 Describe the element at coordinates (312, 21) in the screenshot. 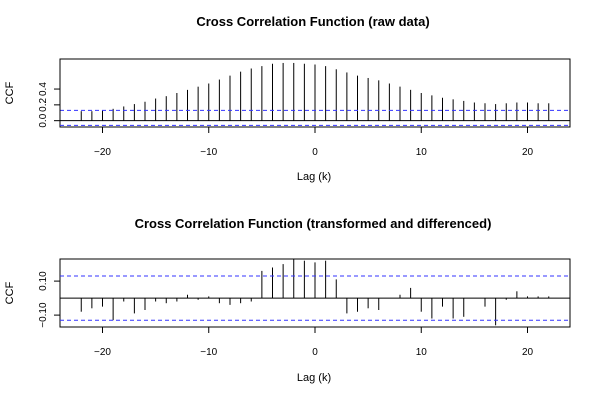

I see `chart-title: Cross Correlation Function (raw data)` at that location.